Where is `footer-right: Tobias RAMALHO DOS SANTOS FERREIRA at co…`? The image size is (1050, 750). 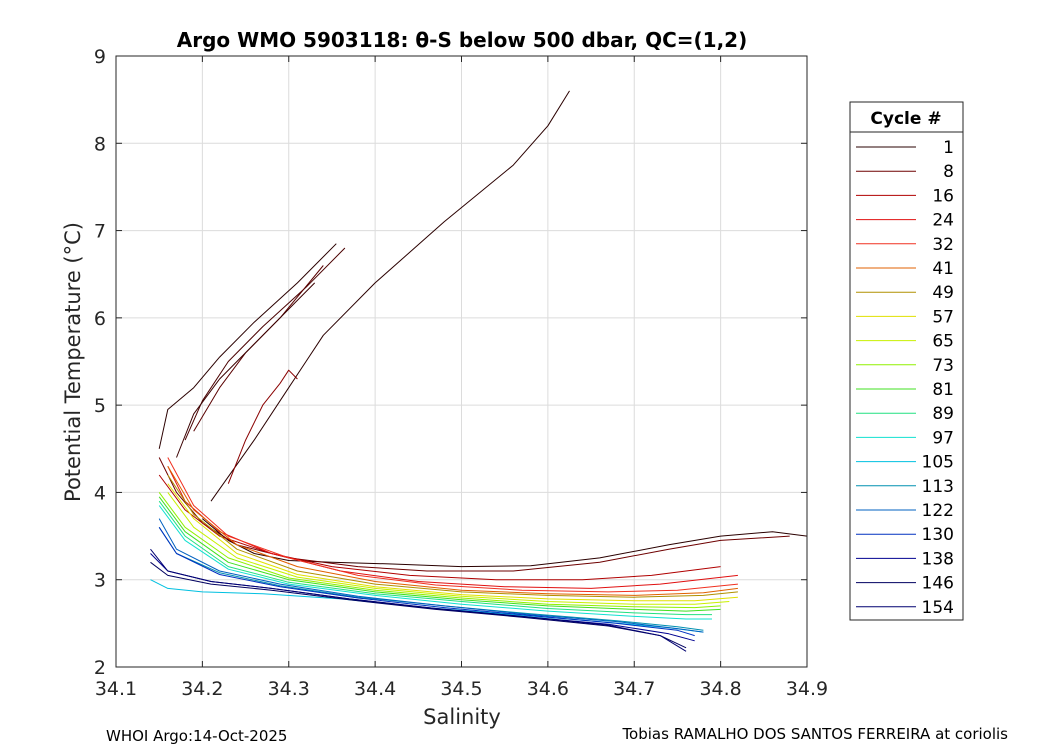 footer-right: Tobias RAMALHO DOS SANTOS FERREIRA at co… is located at coordinates (814, 734).